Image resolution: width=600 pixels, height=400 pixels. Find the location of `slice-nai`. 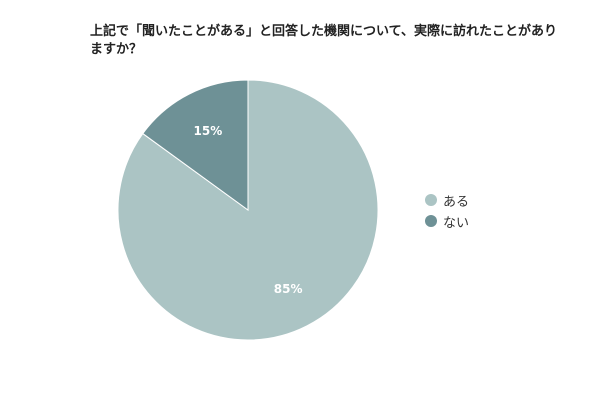

slice-nai is located at coordinates (195, 145).